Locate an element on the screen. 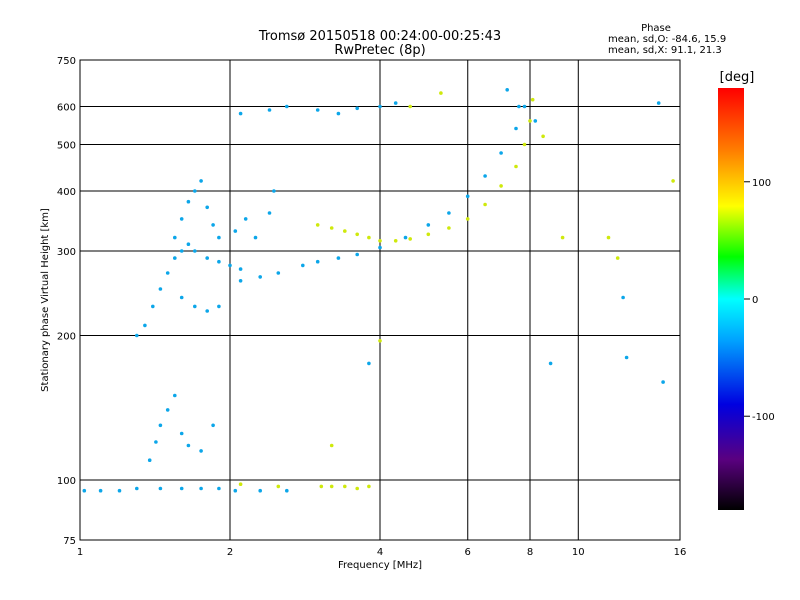 The image size is (800, 600). y-tick-label: 75 is located at coordinates (69, 541).